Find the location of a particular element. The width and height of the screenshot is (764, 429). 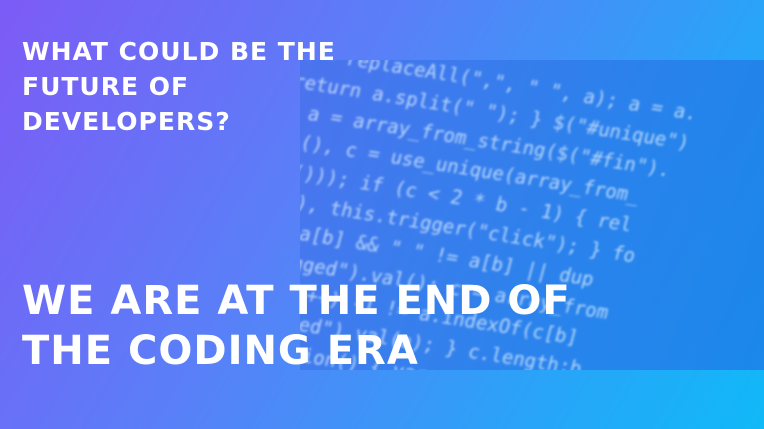

question: WHAT COULD BE THE FUTURE OF DEVELOPERS? is located at coordinates (179, 86).